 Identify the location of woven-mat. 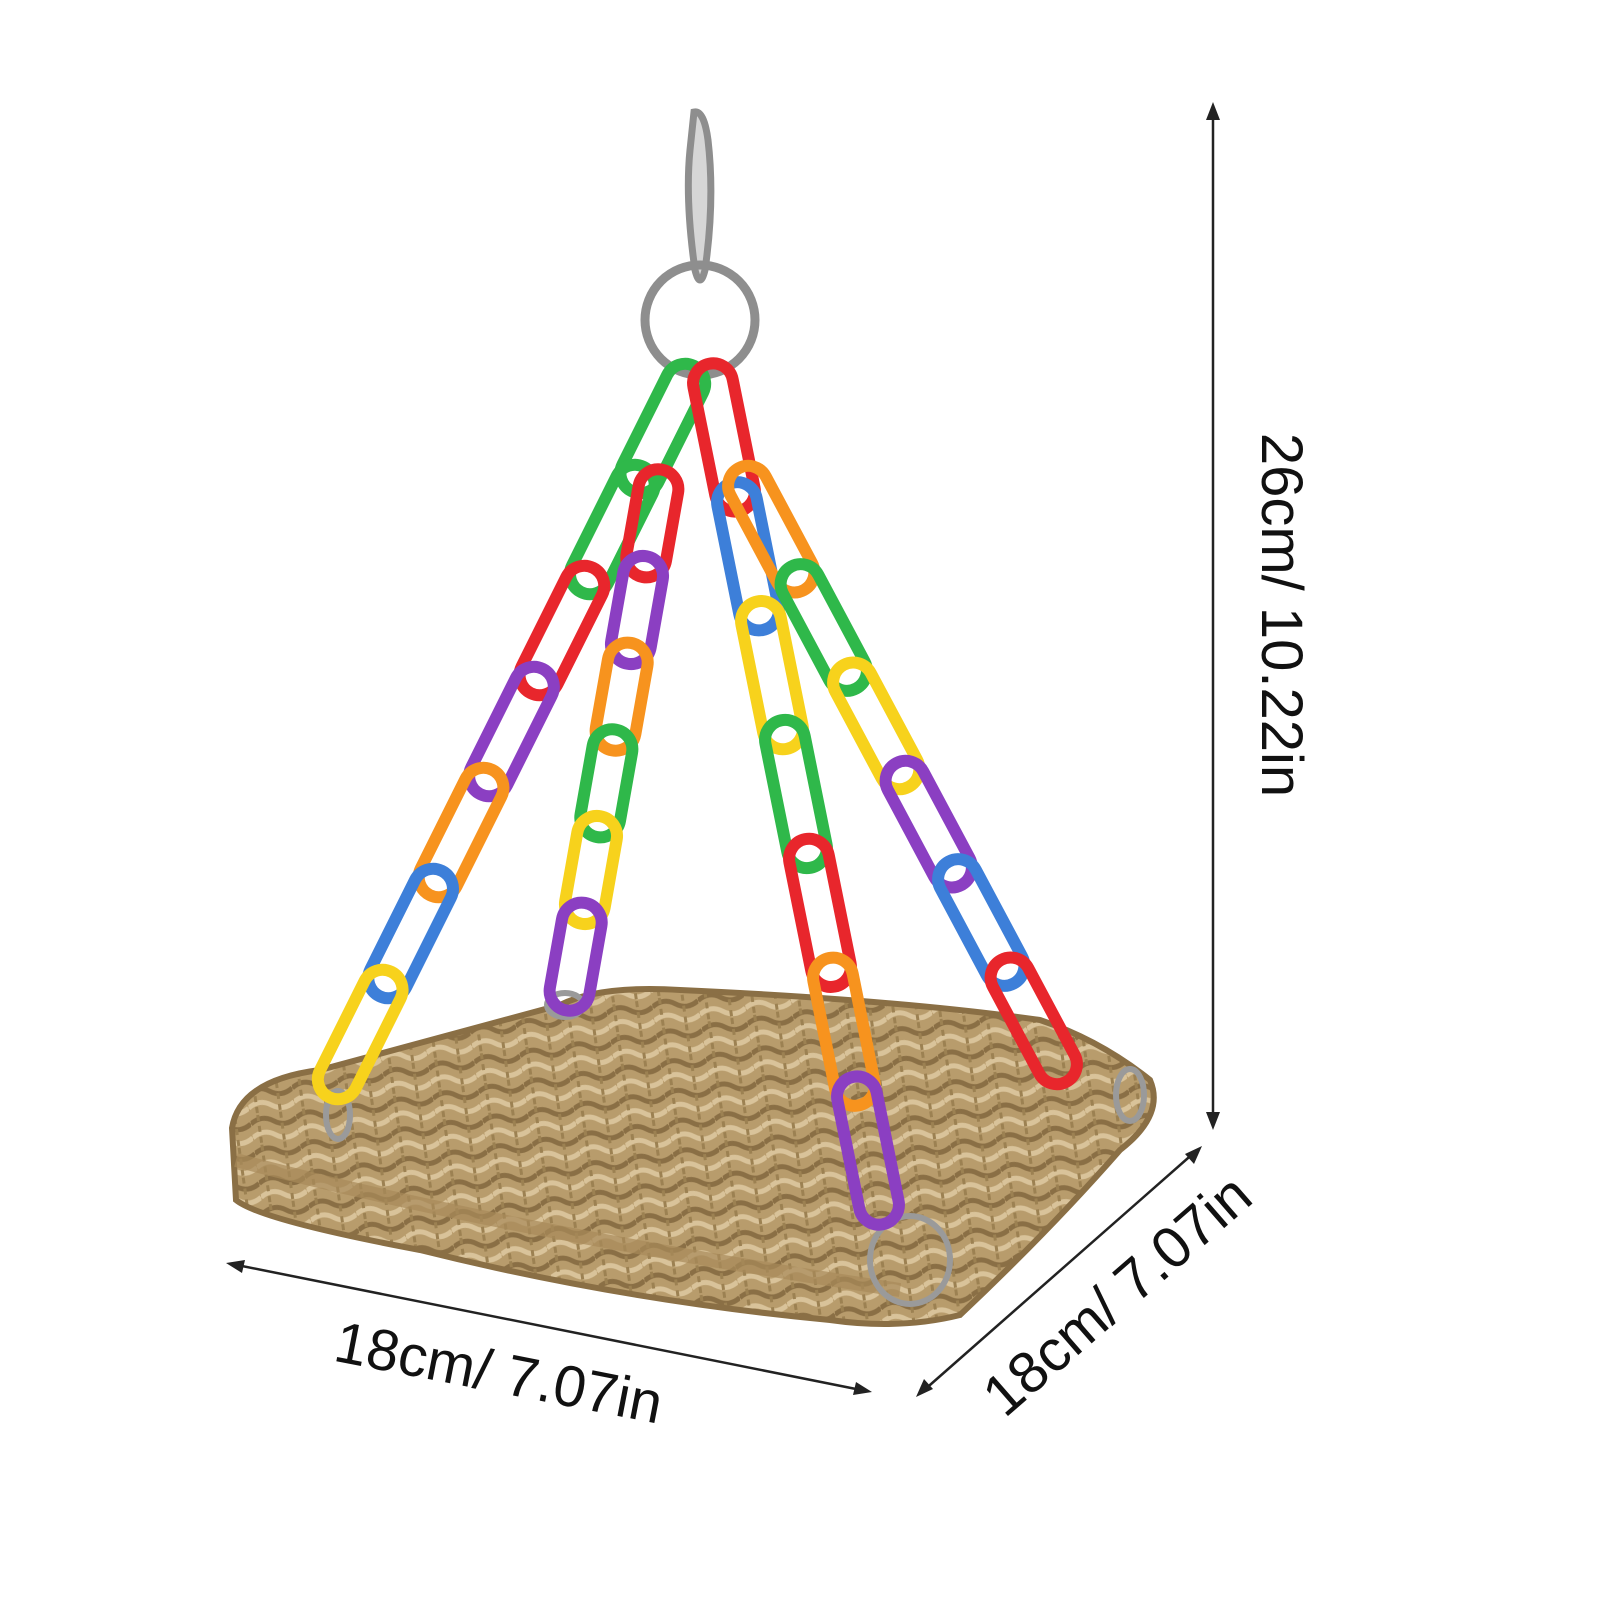
(692, 1156).